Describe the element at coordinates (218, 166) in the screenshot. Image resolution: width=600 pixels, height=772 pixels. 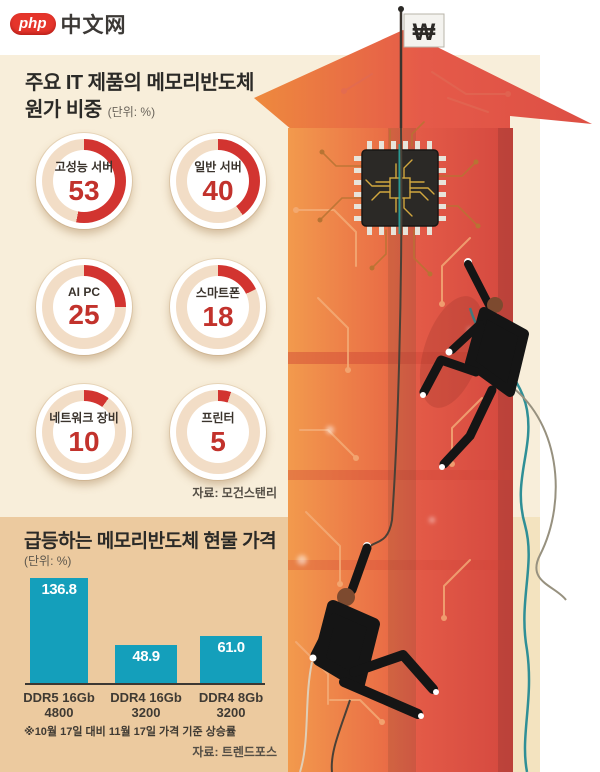
I see `gauge-label: 일반 서버` at that location.